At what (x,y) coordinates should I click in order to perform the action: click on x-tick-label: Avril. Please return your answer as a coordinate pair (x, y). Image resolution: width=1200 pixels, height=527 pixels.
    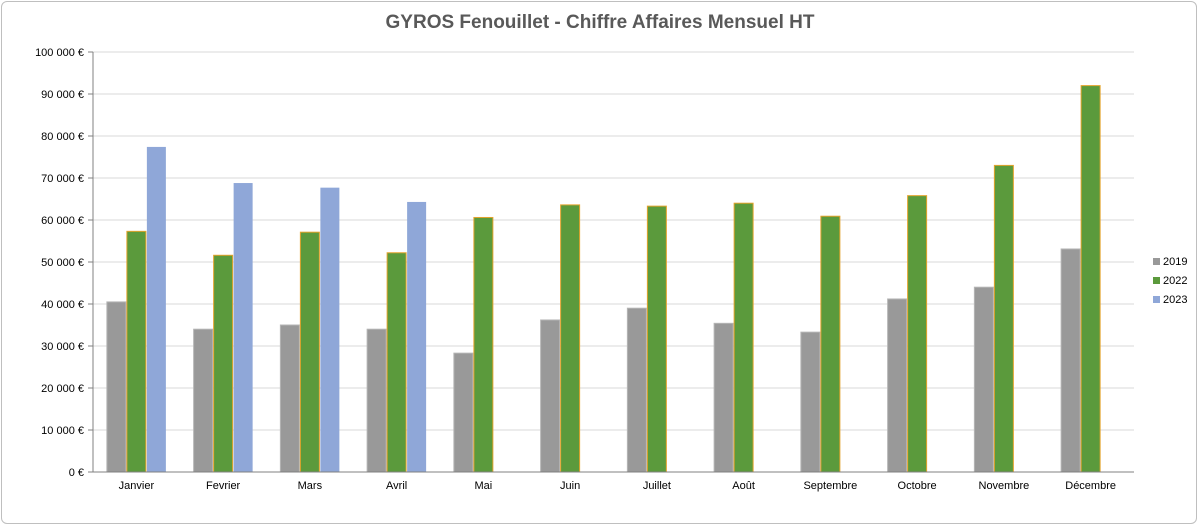
    Looking at the image, I should click on (396, 486).